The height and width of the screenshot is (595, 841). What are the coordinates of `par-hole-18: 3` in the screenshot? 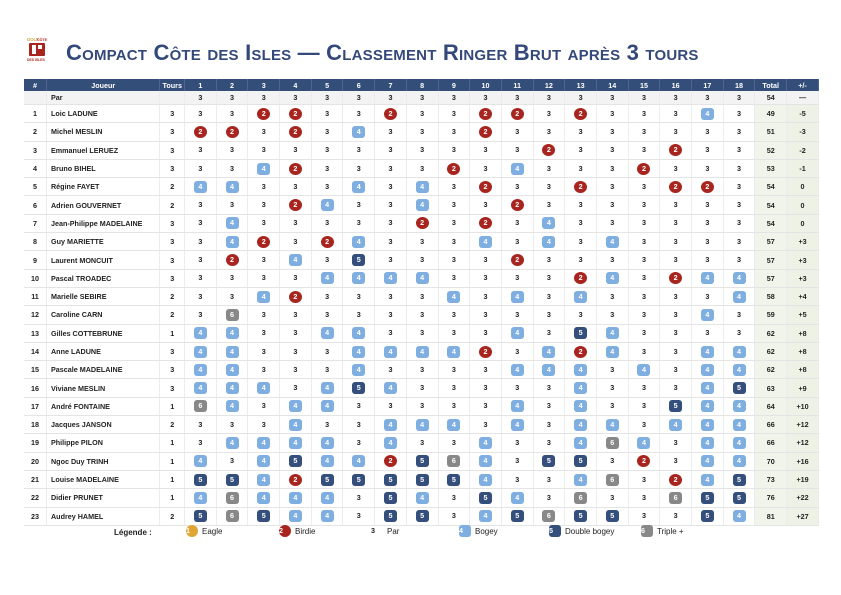 It's located at (739, 98).